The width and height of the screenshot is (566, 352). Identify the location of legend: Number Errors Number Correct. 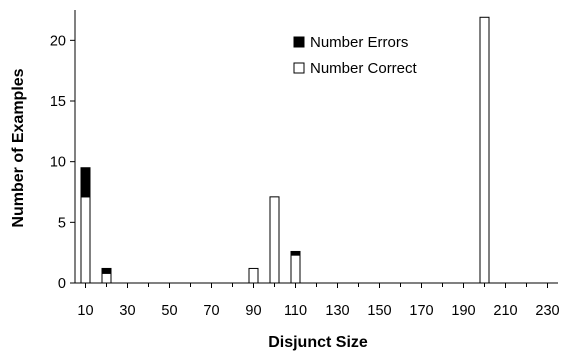
(355, 55).